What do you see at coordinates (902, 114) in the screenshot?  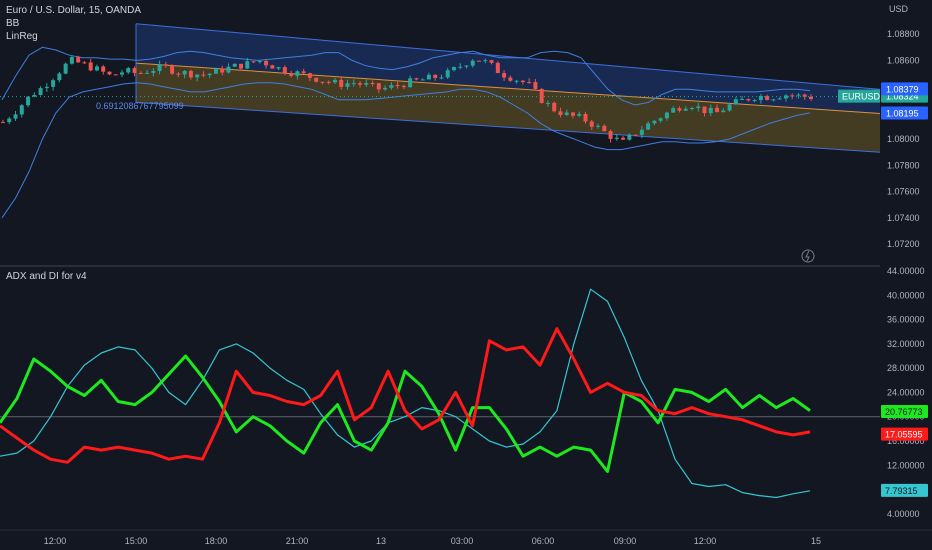 I see `price-badge-value: 1.08195` at bounding box center [902, 114].